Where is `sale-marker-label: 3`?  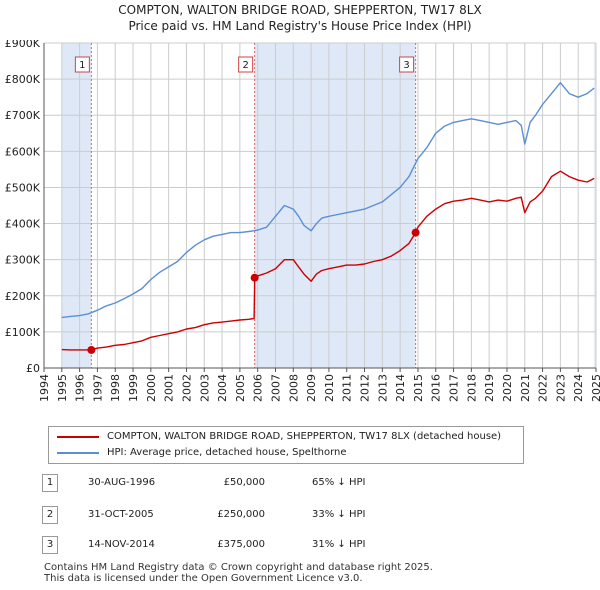
sale-marker-label: 3 is located at coordinates (406, 65).